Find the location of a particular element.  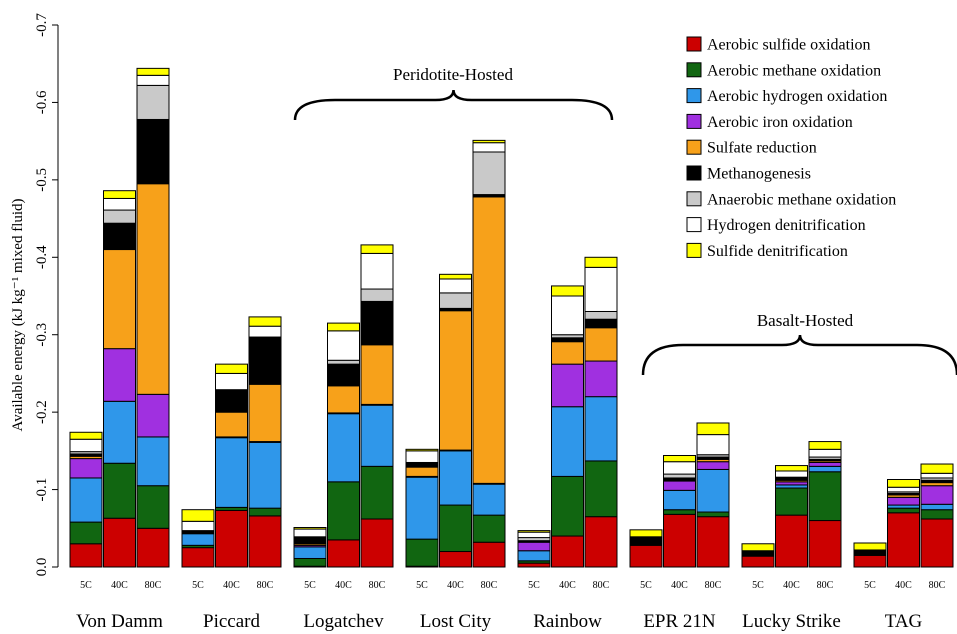

site-label: Rainbow is located at coordinates (567, 621).